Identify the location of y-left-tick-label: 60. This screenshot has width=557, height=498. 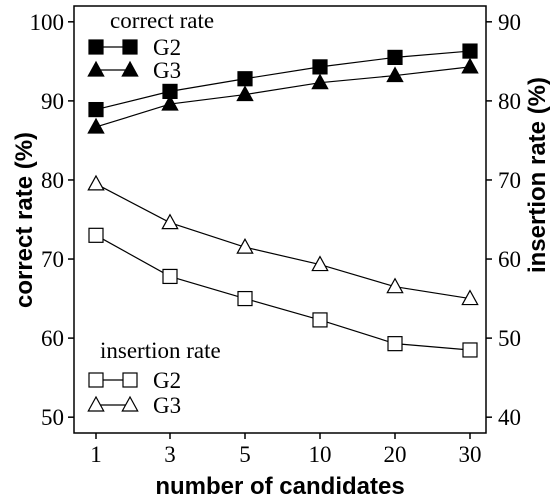
(52, 338).